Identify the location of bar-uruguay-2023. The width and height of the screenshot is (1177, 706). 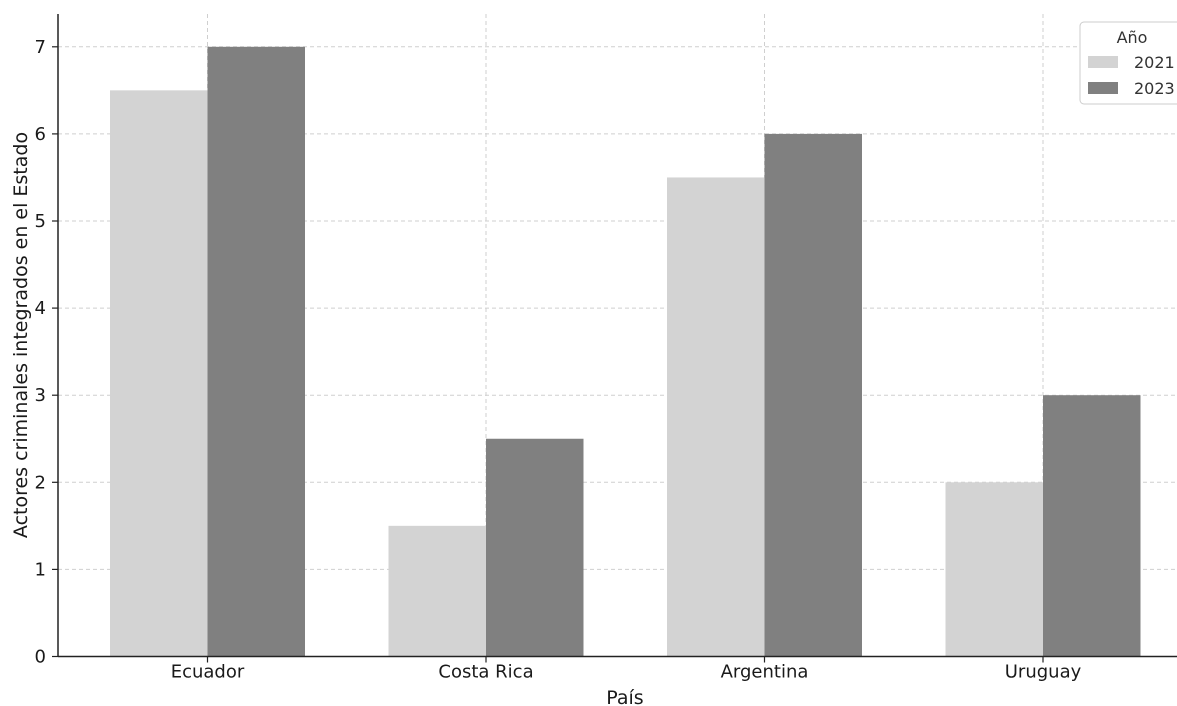
(1092, 526).